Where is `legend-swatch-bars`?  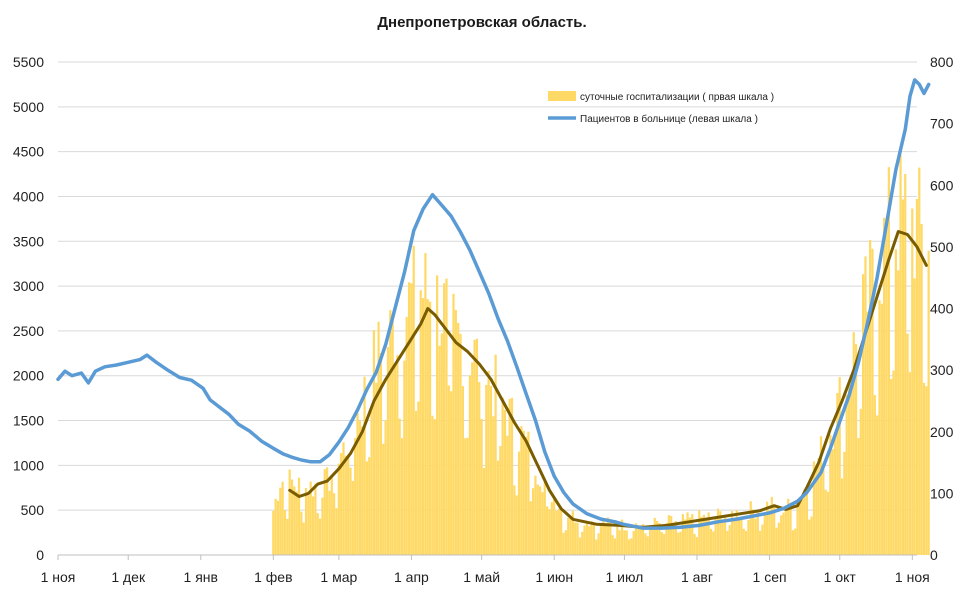 legend-swatch-bars is located at coordinates (562, 96).